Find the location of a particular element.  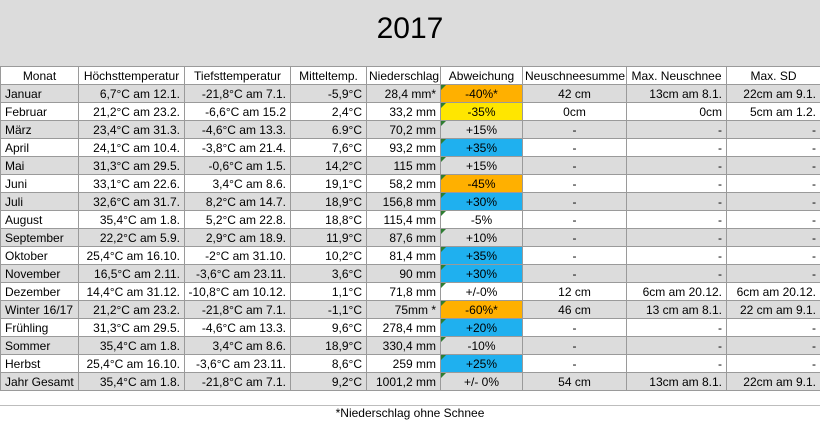

cell-text: -40%* is located at coordinates (481, 94).